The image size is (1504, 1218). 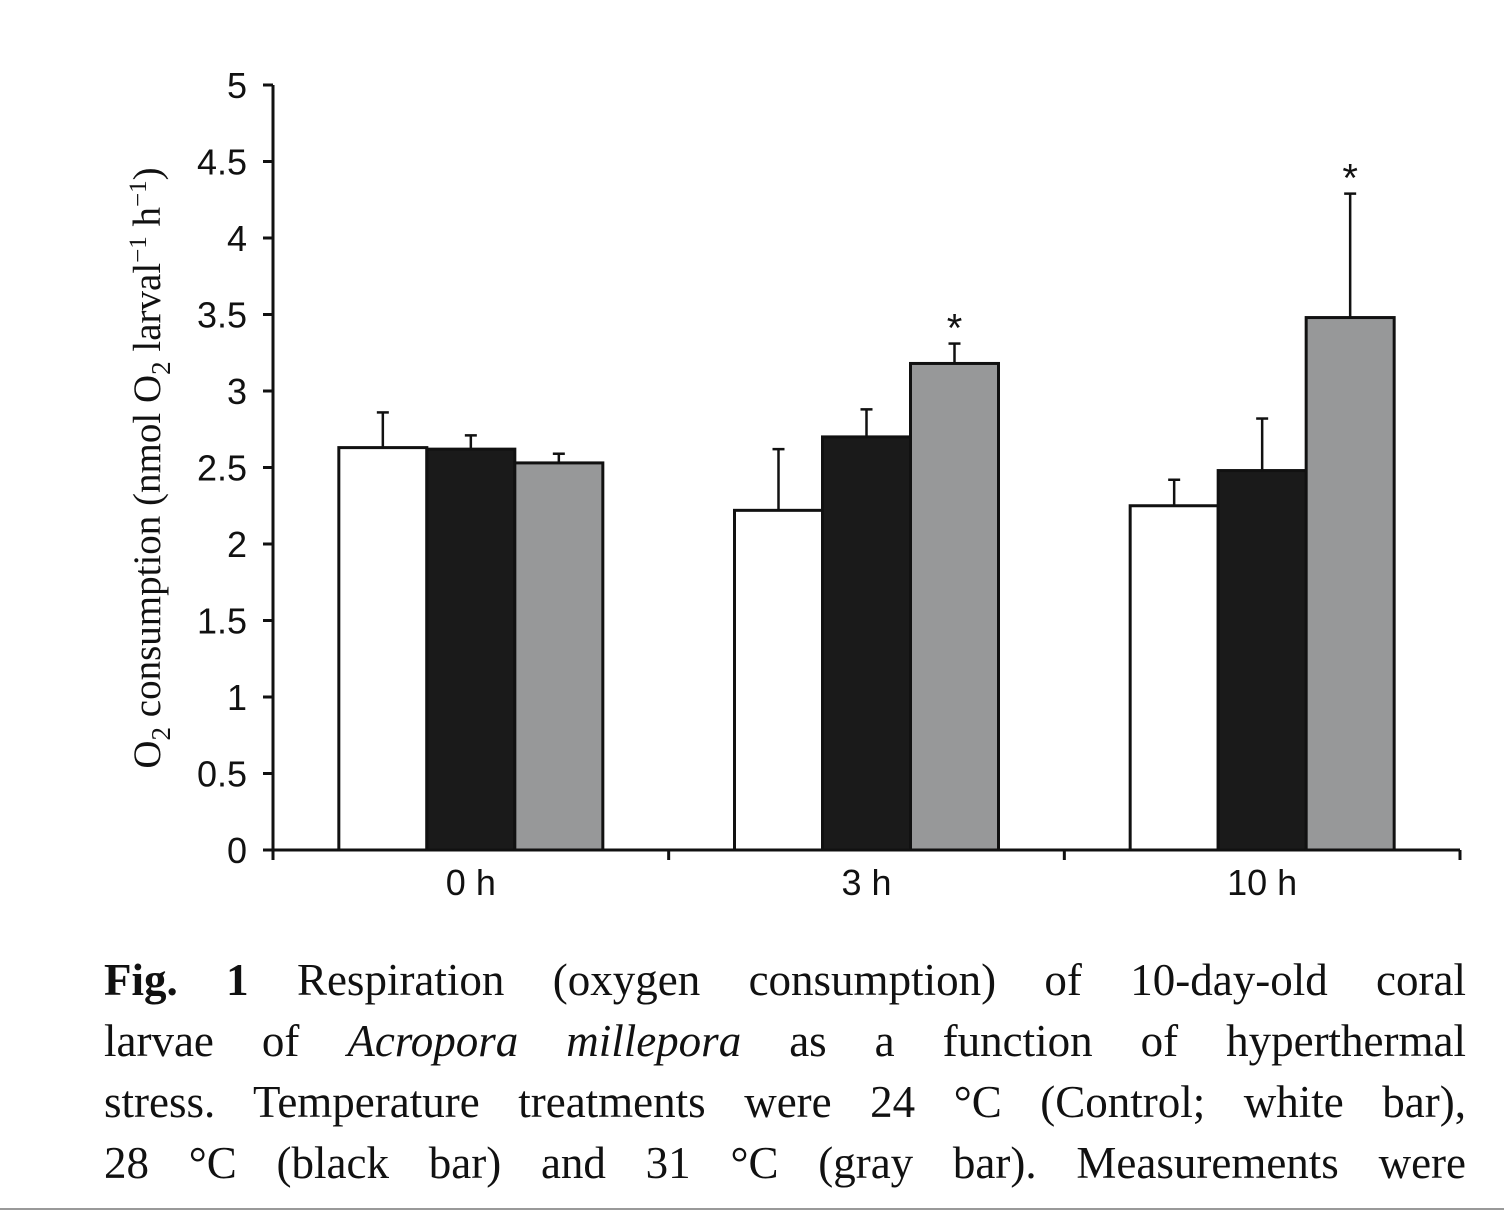 I want to click on y-tick-label: 3.5, so click(x=222, y=315).